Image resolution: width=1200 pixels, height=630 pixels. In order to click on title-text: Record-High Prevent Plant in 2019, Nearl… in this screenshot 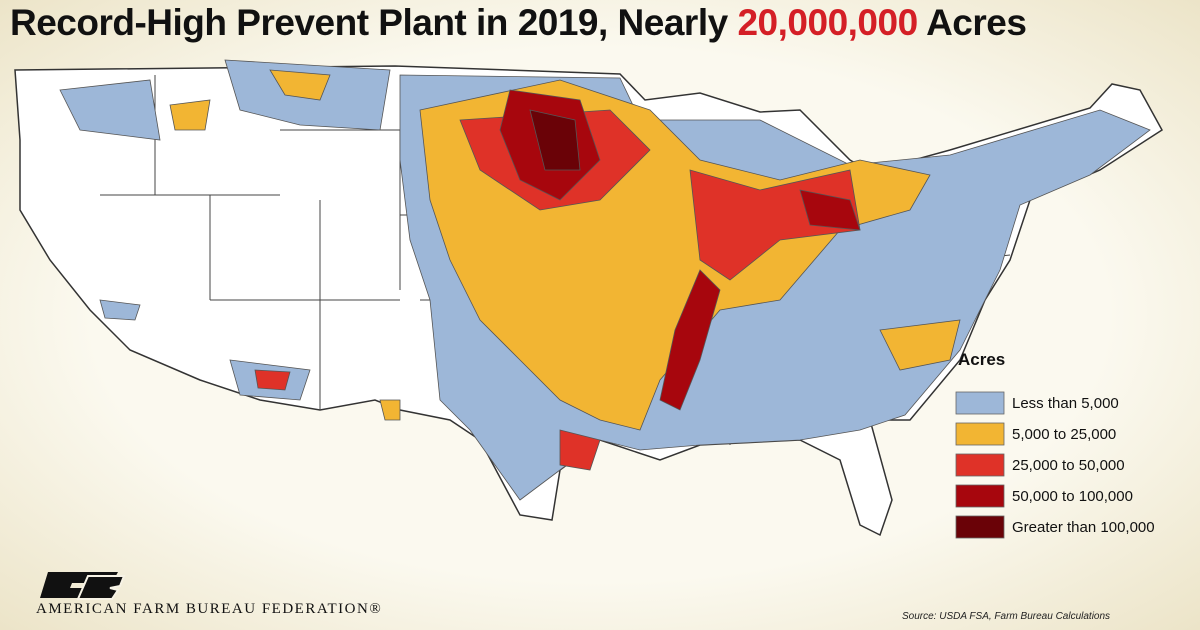, I will do `click(374, 22)`.